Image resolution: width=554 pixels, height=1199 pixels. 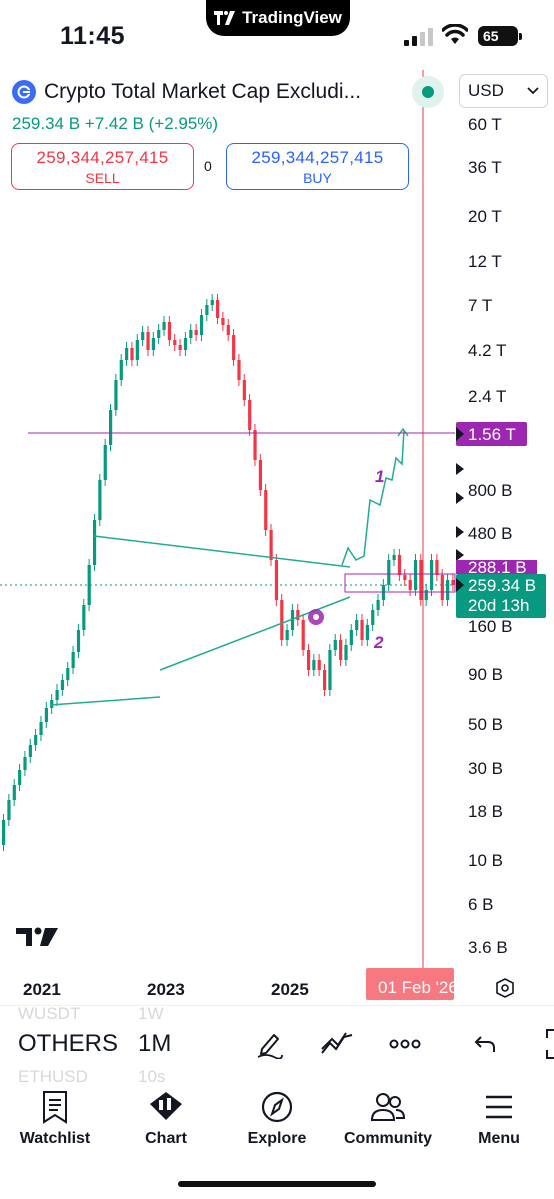 I want to click on nav-watchlist-label: Watchlist, so click(x=55, y=1138).